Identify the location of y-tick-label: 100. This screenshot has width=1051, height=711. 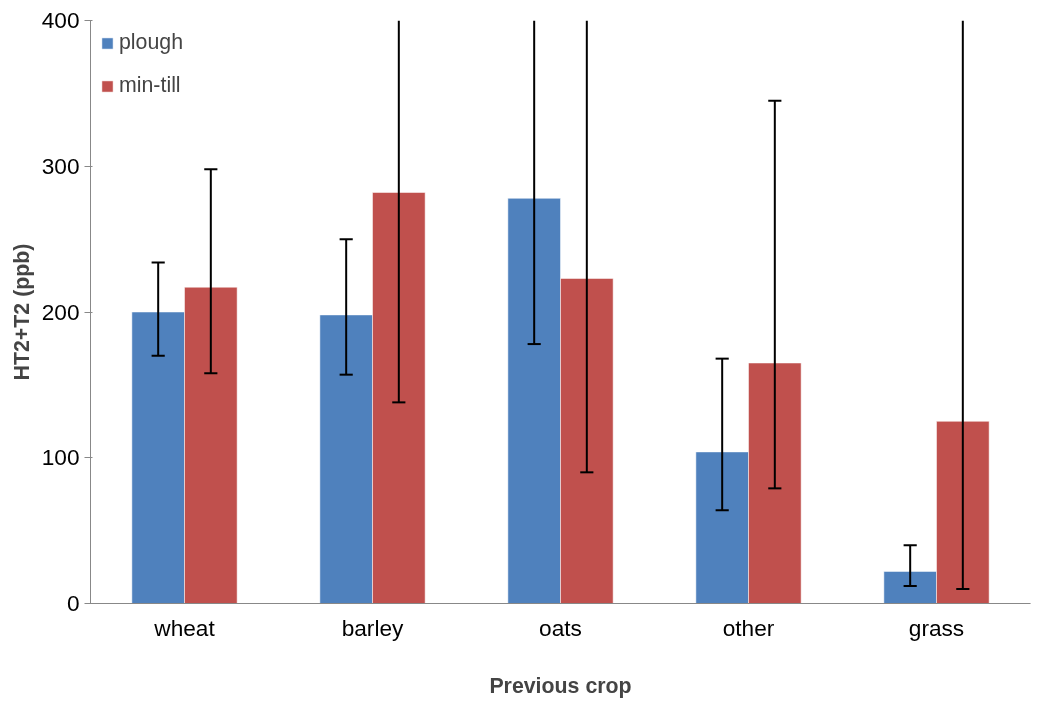
(60, 457).